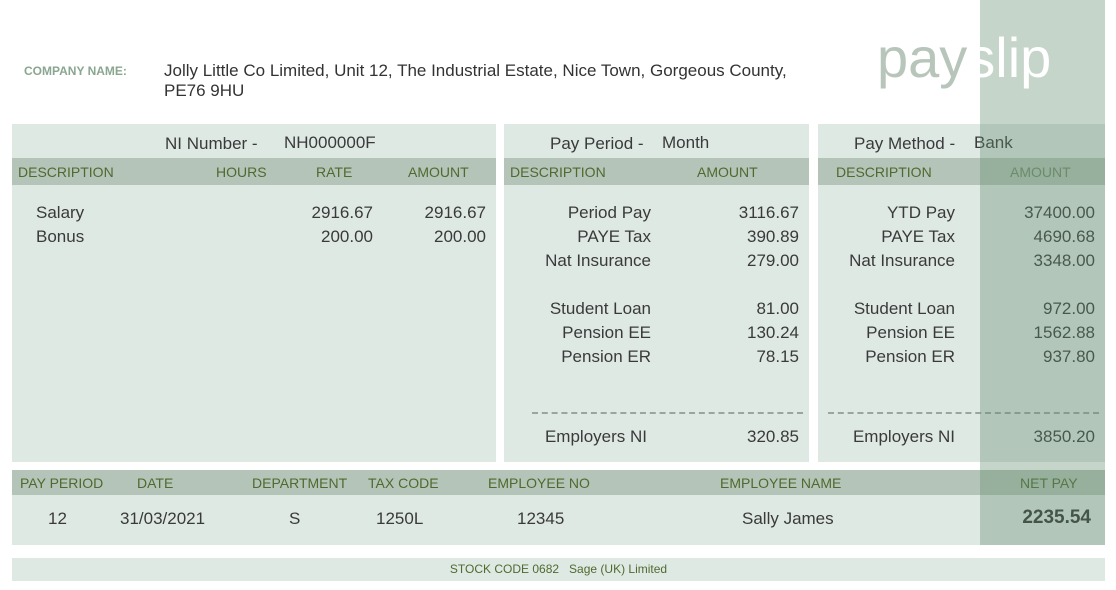 Image resolution: width=1116 pixels, height=590 pixels. I want to click on net-pay-value: 2235.54, so click(1056, 517).